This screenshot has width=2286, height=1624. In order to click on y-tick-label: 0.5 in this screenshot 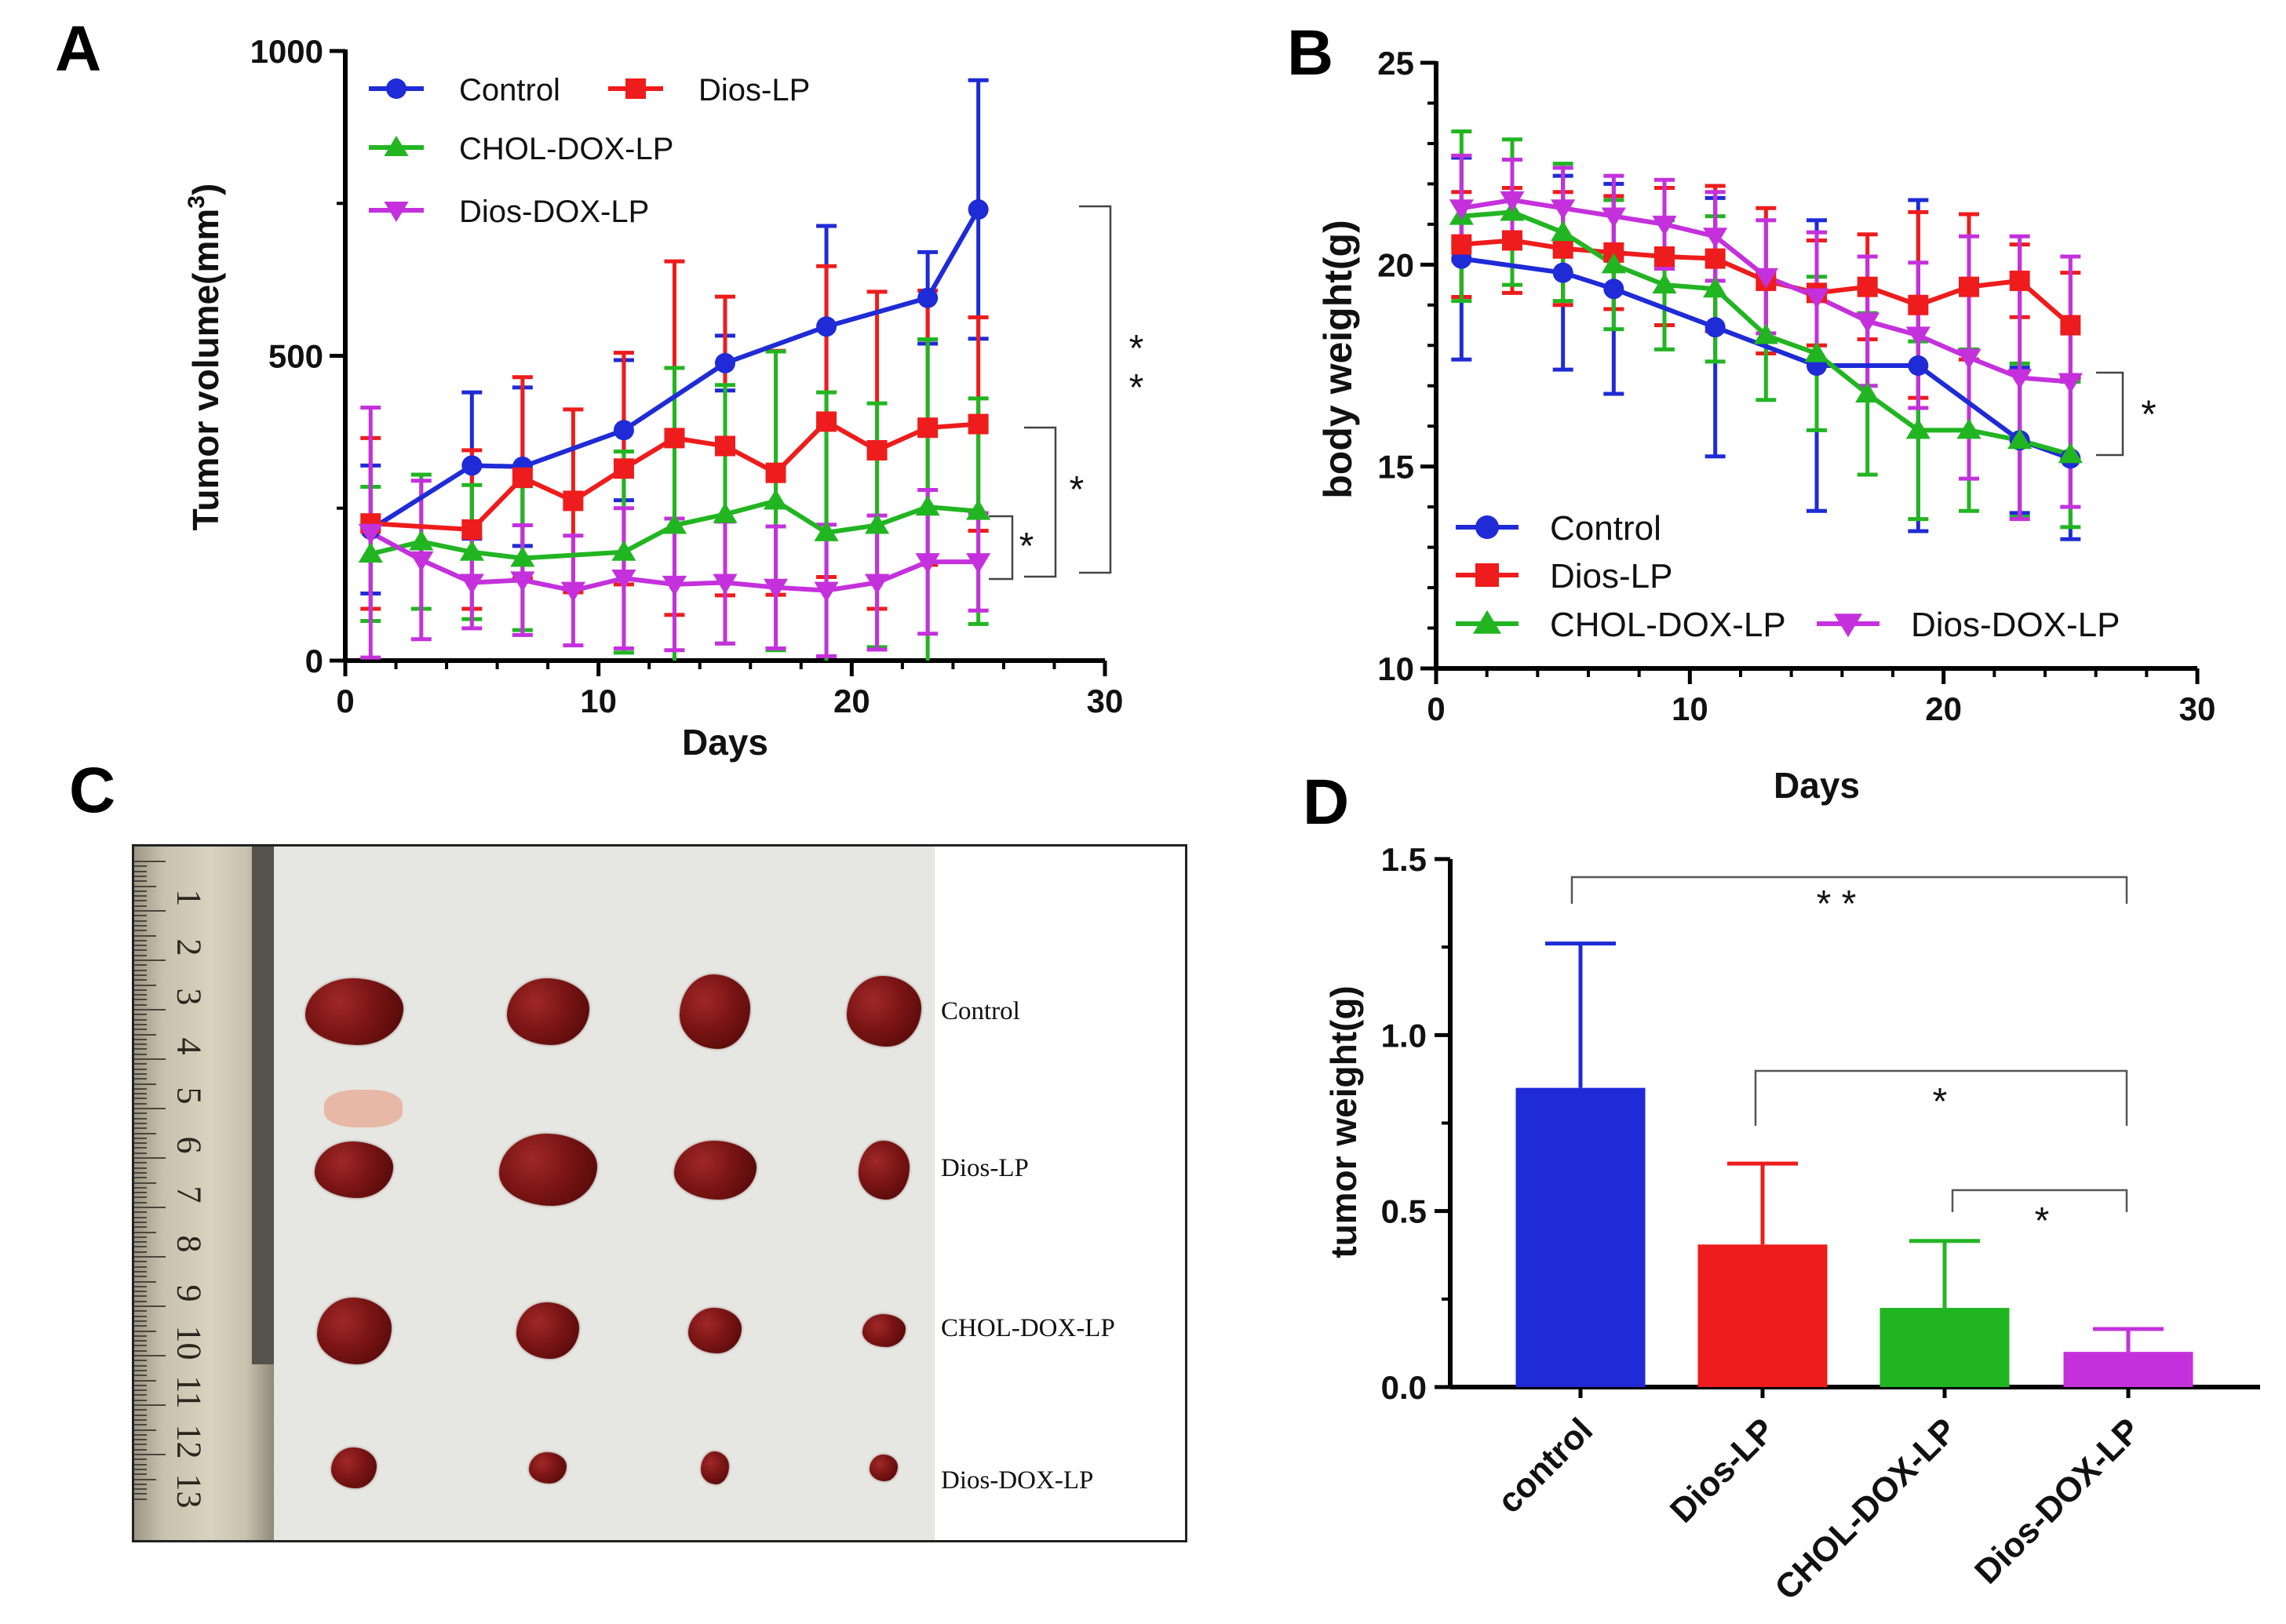, I will do `click(1404, 1211)`.